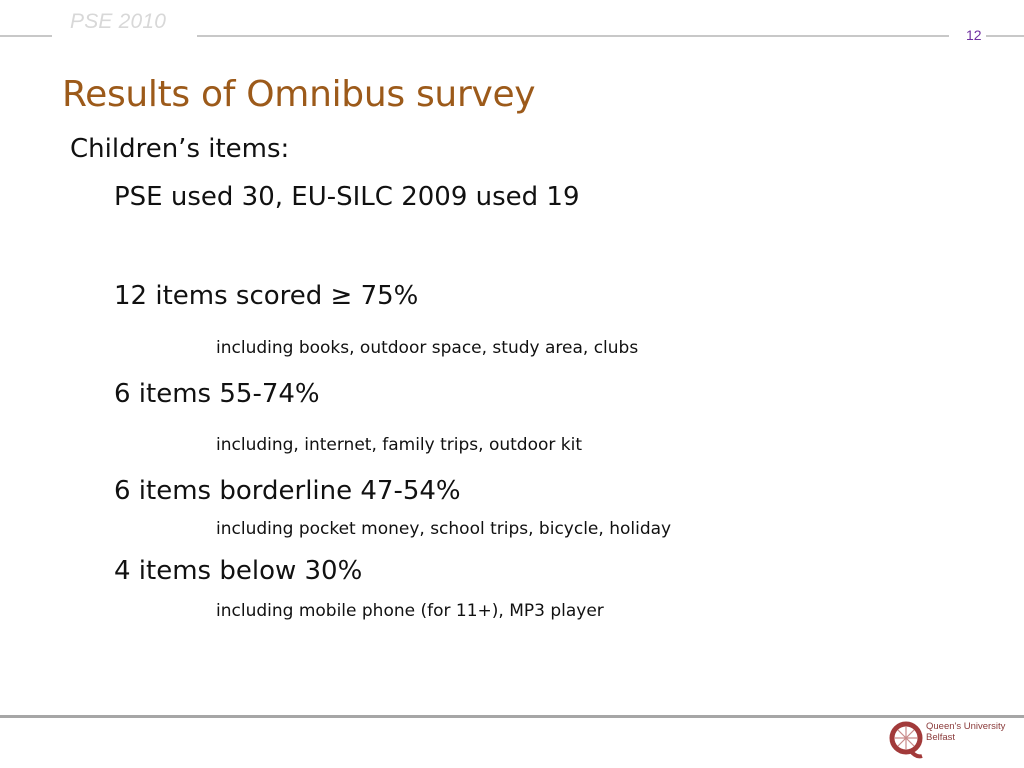  Describe the element at coordinates (266, 296) in the screenshot. I see `bullet-line: 12 items scored ≥ 75%` at that location.